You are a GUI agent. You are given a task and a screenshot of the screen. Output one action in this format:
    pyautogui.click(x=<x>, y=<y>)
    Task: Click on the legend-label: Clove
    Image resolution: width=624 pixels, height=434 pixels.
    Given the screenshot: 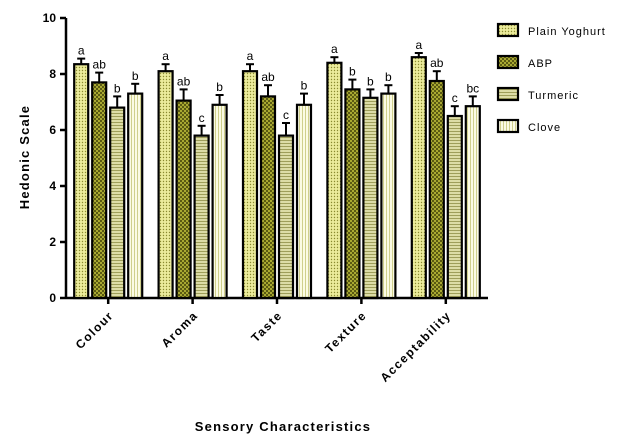 What is the action you would take?
    pyautogui.click(x=544, y=128)
    